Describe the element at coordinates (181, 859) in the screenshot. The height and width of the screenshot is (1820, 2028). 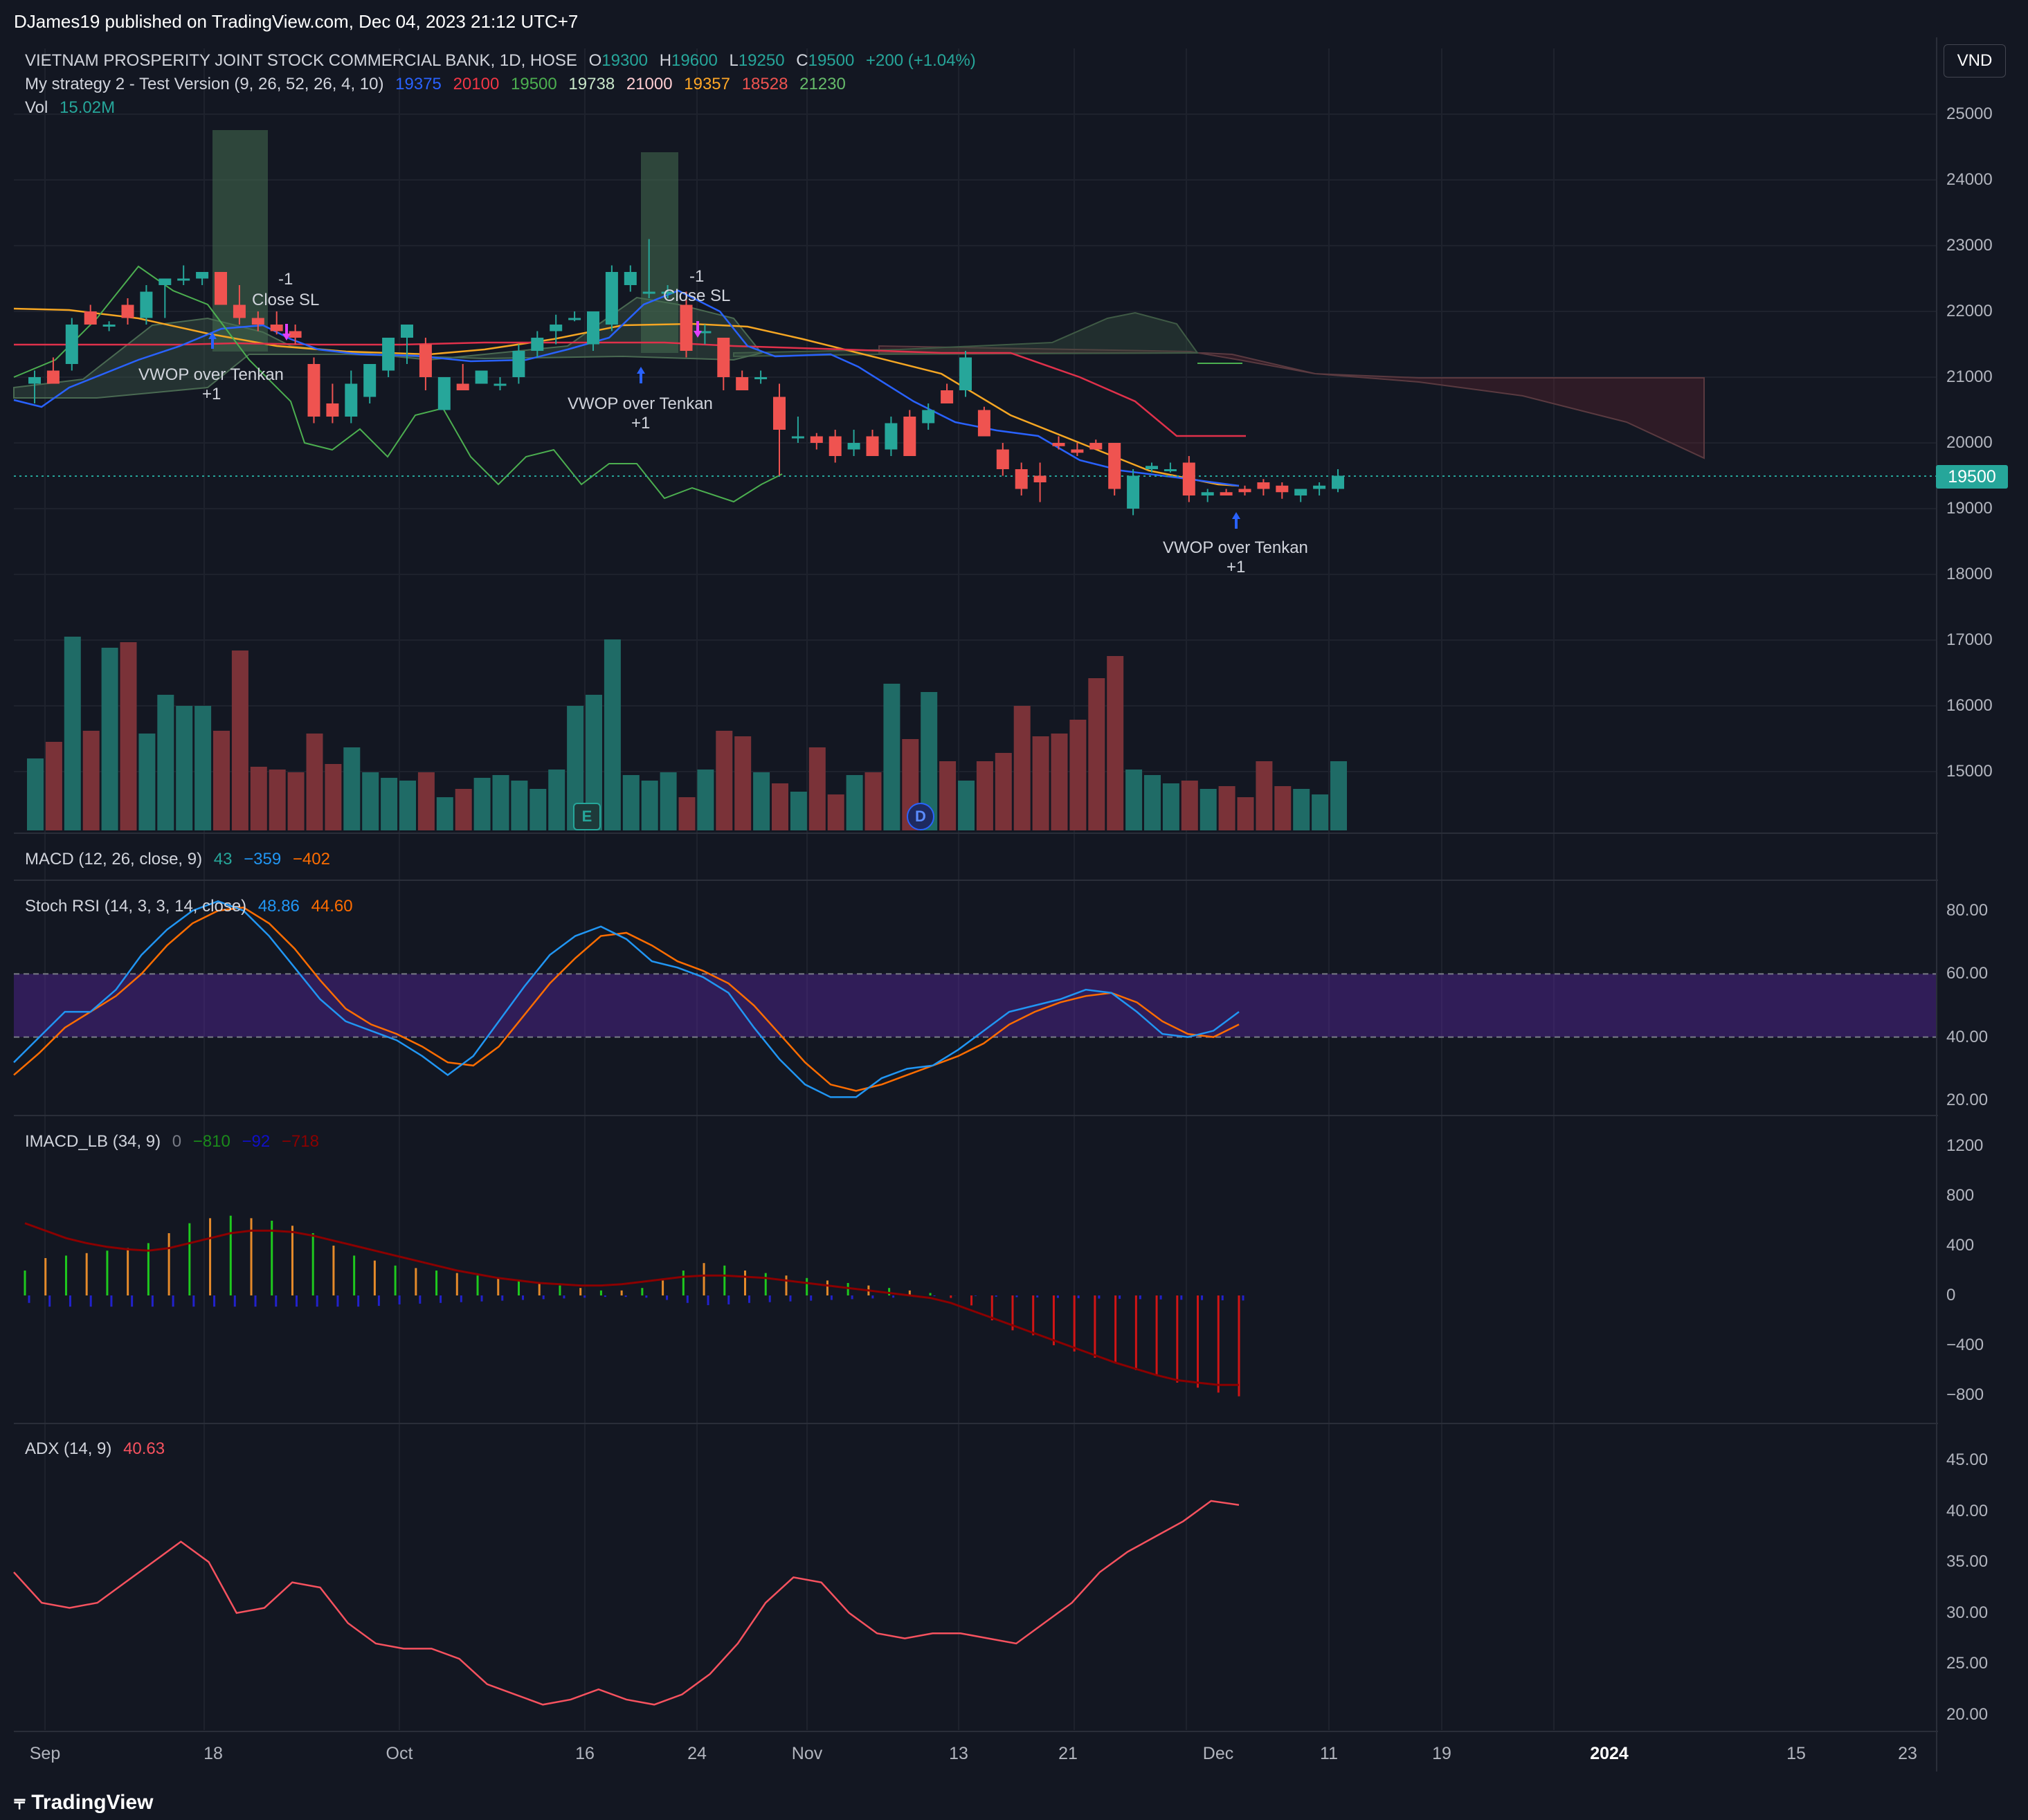
I see `macd-legend: MACD (12, 26, close, 9) 43 −359 −402` at that location.